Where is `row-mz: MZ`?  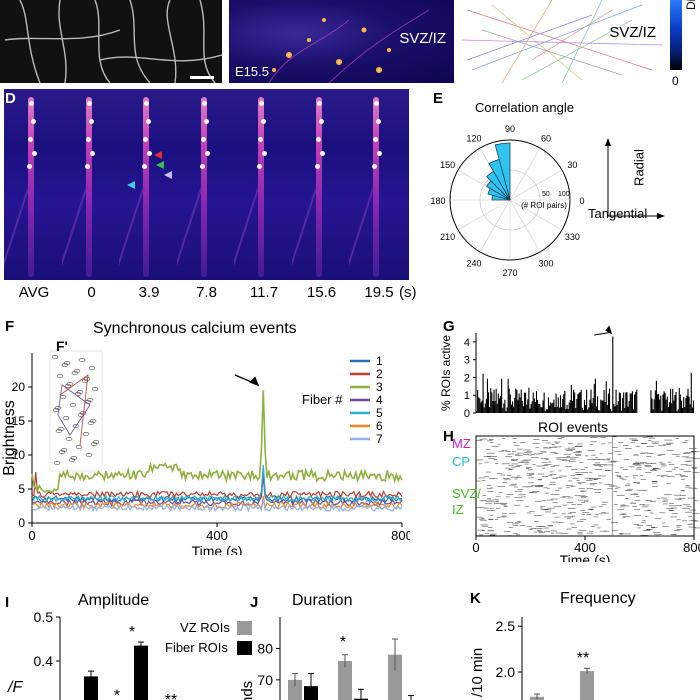 row-mz: MZ is located at coordinates (461, 443).